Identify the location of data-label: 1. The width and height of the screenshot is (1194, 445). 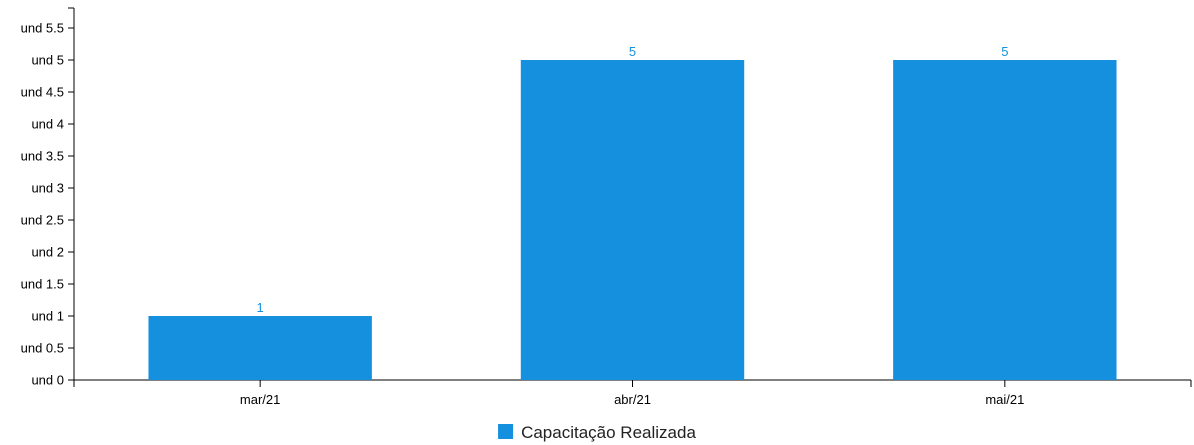
(260, 307).